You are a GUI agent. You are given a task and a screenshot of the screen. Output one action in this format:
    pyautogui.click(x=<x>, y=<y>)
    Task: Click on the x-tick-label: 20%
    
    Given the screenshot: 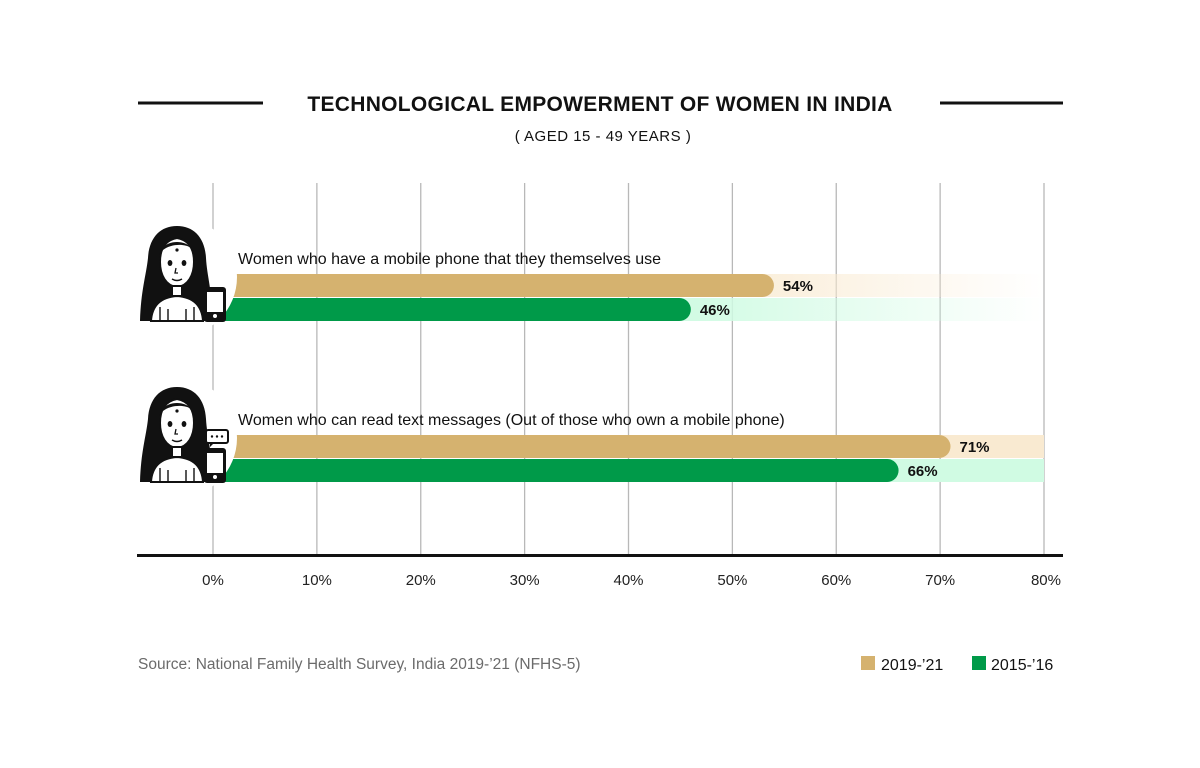 What is the action you would take?
    pyautogui.click(x=421, y=580)
    